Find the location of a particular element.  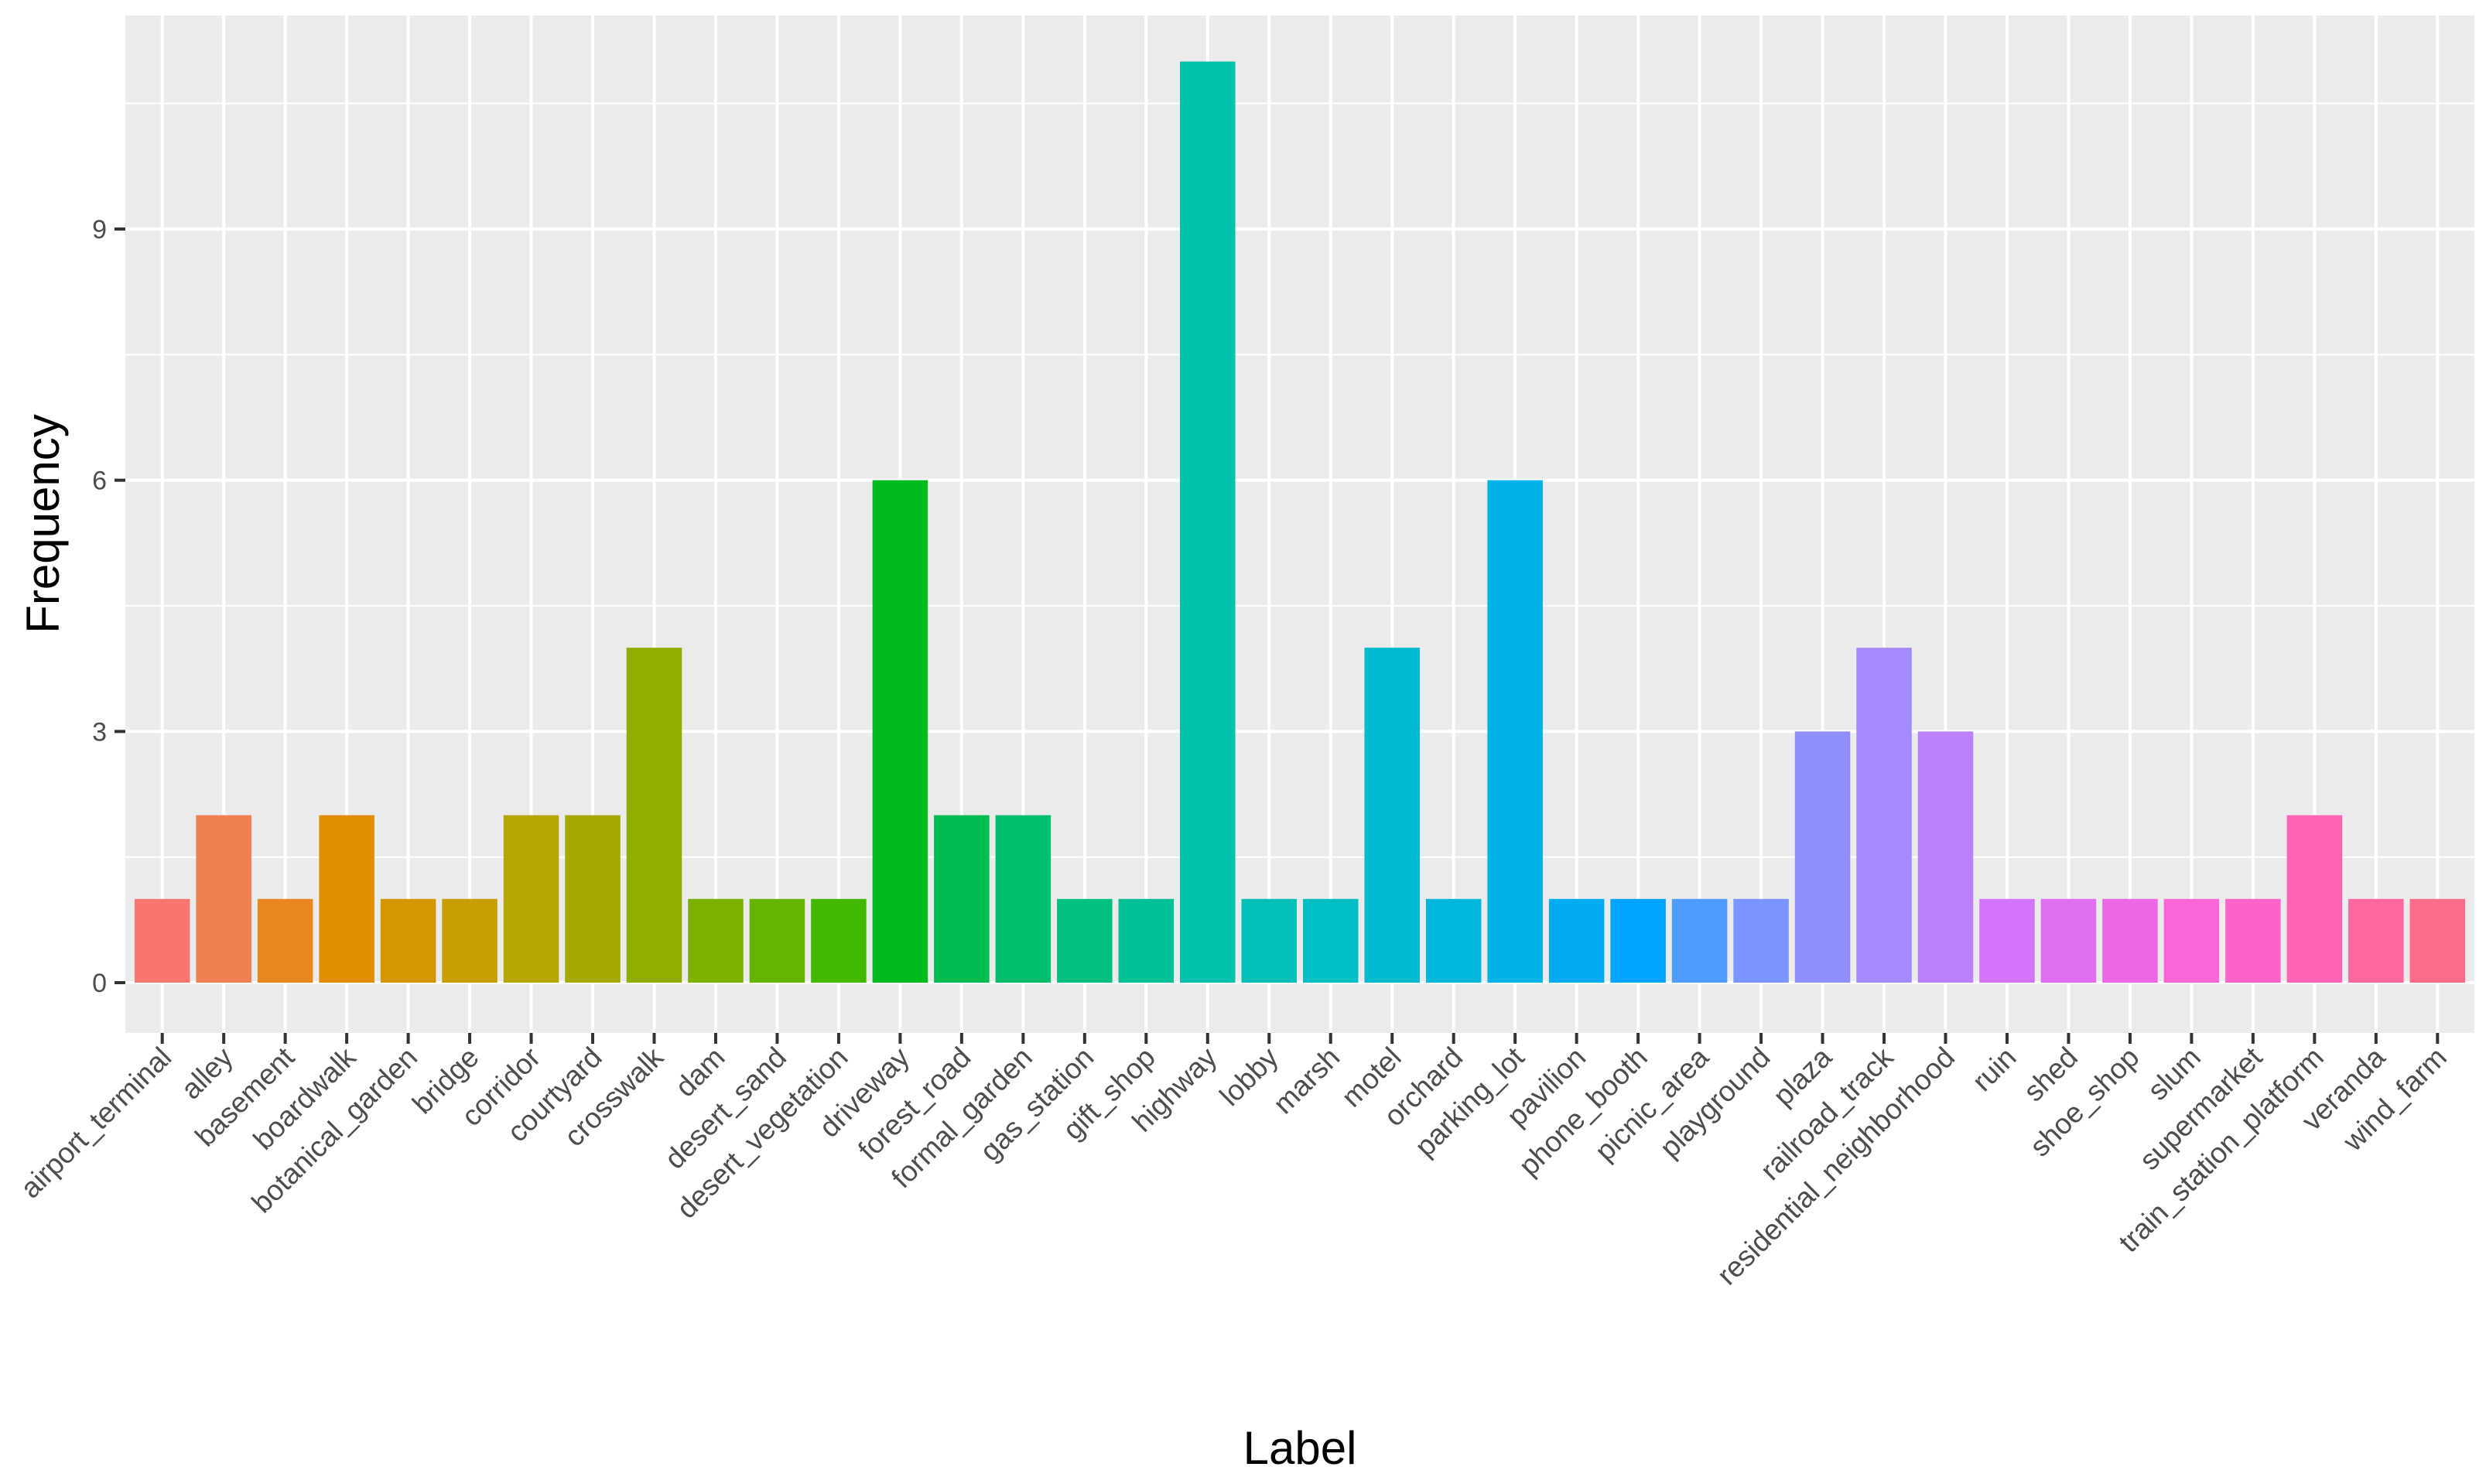

bar-parking_lot is located at coordinates (1515, 731).